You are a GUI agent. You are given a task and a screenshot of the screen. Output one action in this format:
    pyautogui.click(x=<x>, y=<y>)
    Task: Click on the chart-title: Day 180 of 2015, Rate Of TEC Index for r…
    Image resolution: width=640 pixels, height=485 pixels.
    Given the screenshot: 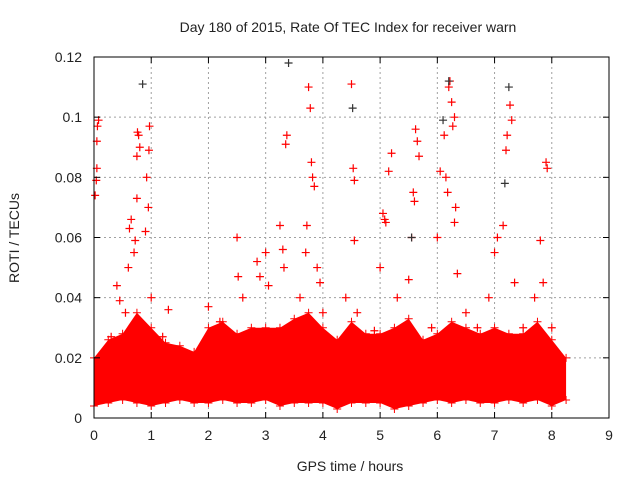 What is the action you would take?
    pyautogui.click(x=348, y=27)
    